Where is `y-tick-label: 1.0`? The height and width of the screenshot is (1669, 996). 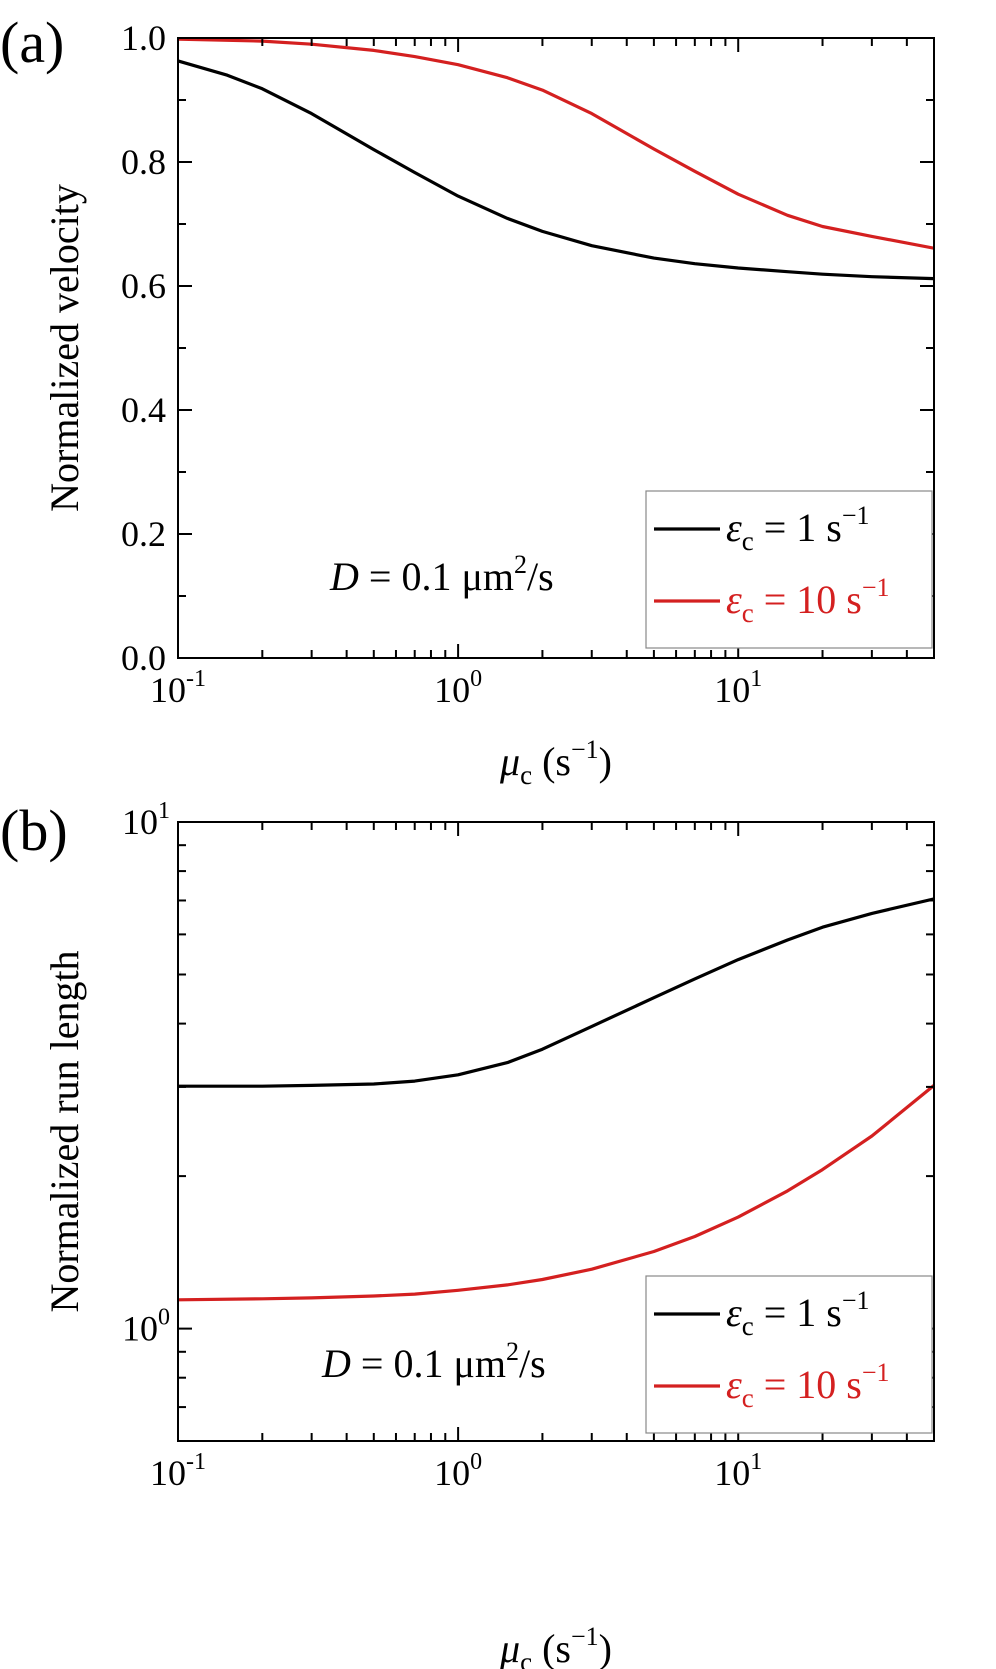
y-tick-label: 1.0 is located at coordinates (143, 38).